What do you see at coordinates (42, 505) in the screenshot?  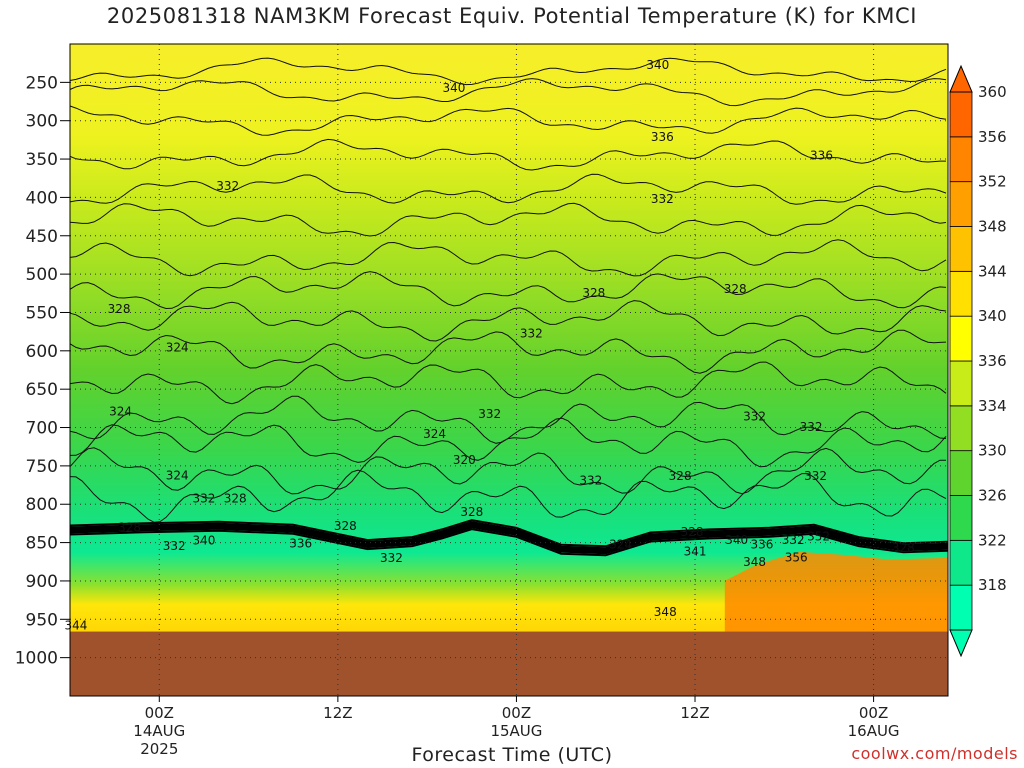 I see `y-tick-label: 800` at bounding box center [42, 505].